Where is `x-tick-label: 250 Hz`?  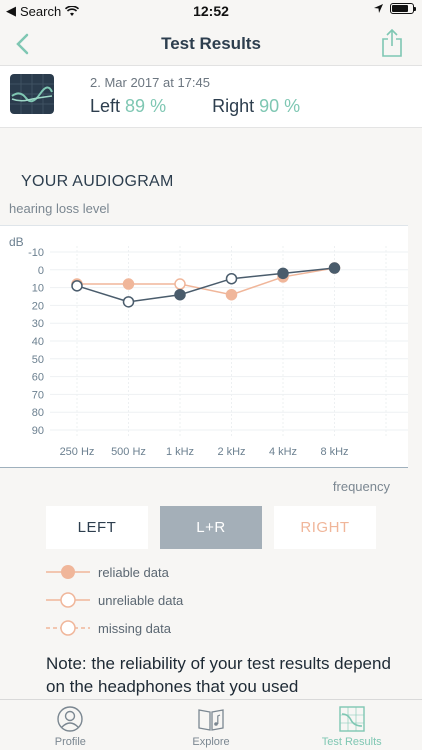
x-tick-label: 250 Hz is located at coordinates (77, 452).